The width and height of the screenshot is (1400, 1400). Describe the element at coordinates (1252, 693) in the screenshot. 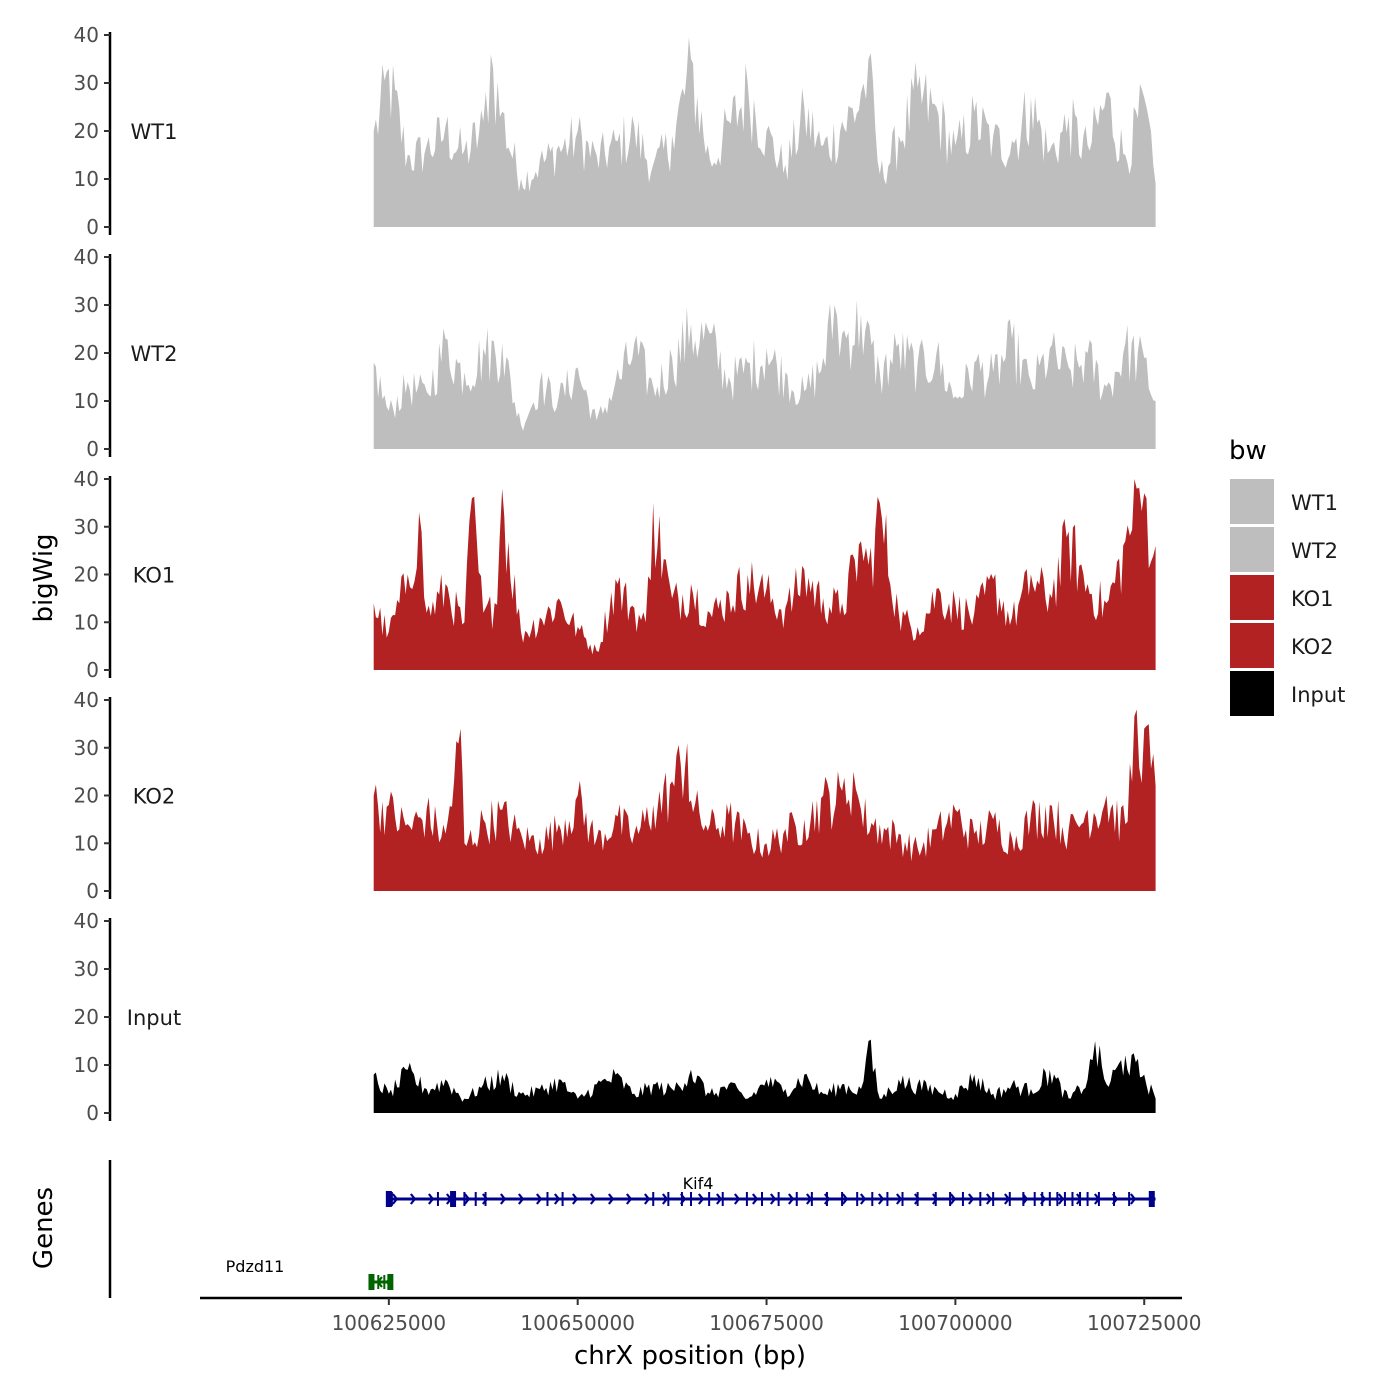

I see `legend-key-input` at that location.